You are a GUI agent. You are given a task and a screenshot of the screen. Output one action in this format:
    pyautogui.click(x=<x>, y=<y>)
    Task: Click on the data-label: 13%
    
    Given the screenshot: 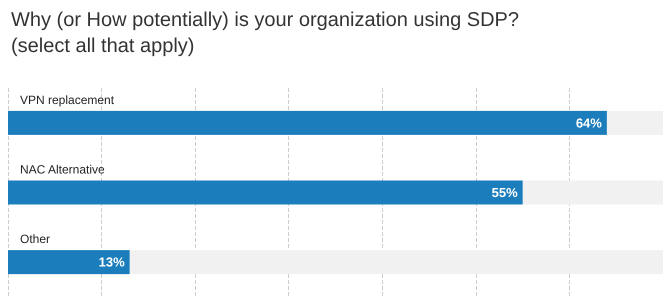 What is the action you would take?
    pyautogui.click(x=112, y=262)
    